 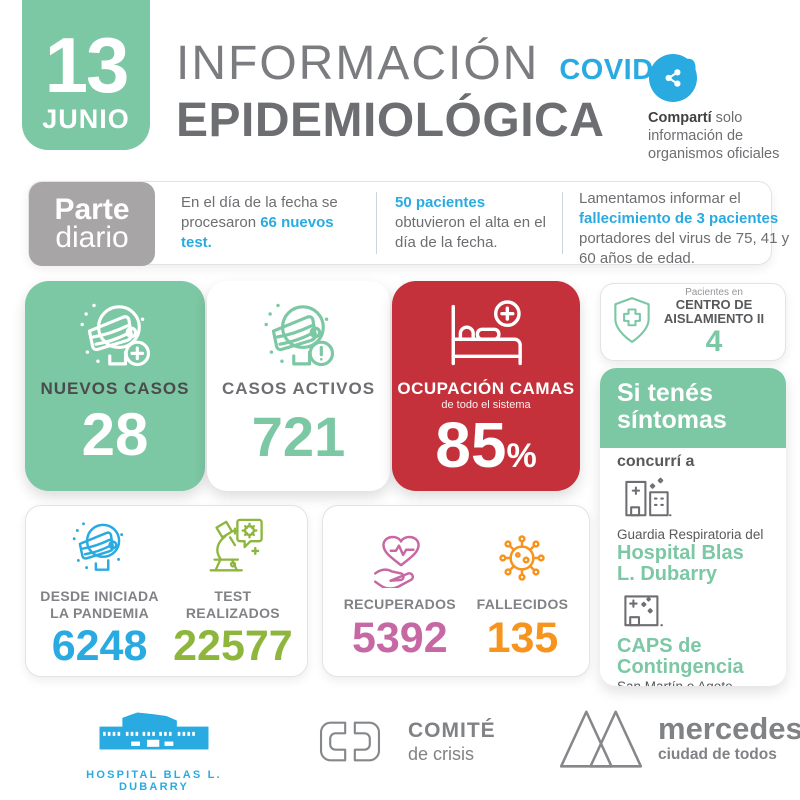 I want to click on symptoms-intro: concurrí a, so click(x=656, y=461).